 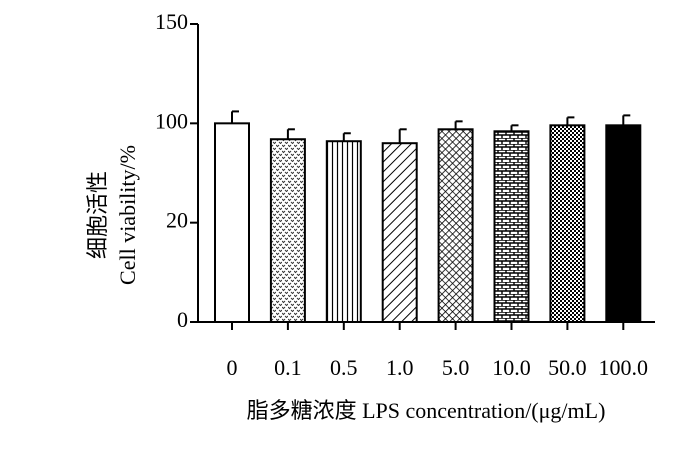 What do you see at coordinates (456, 367) in the screenshot?
I see `x-tick-label: 5.0` at bounding box center [456, 367].